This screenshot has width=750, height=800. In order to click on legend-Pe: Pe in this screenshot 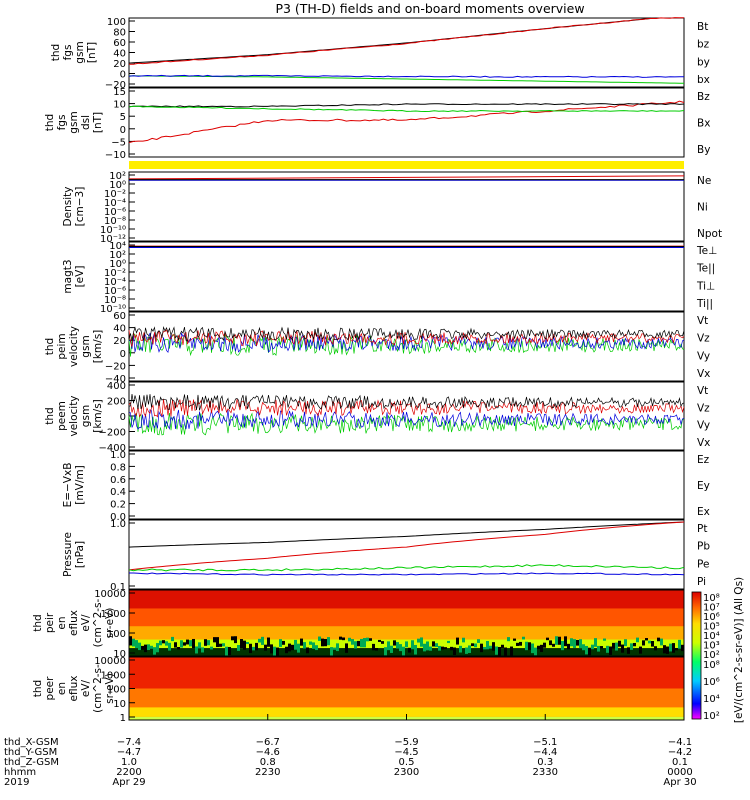, I will do `click(703, 564)`.